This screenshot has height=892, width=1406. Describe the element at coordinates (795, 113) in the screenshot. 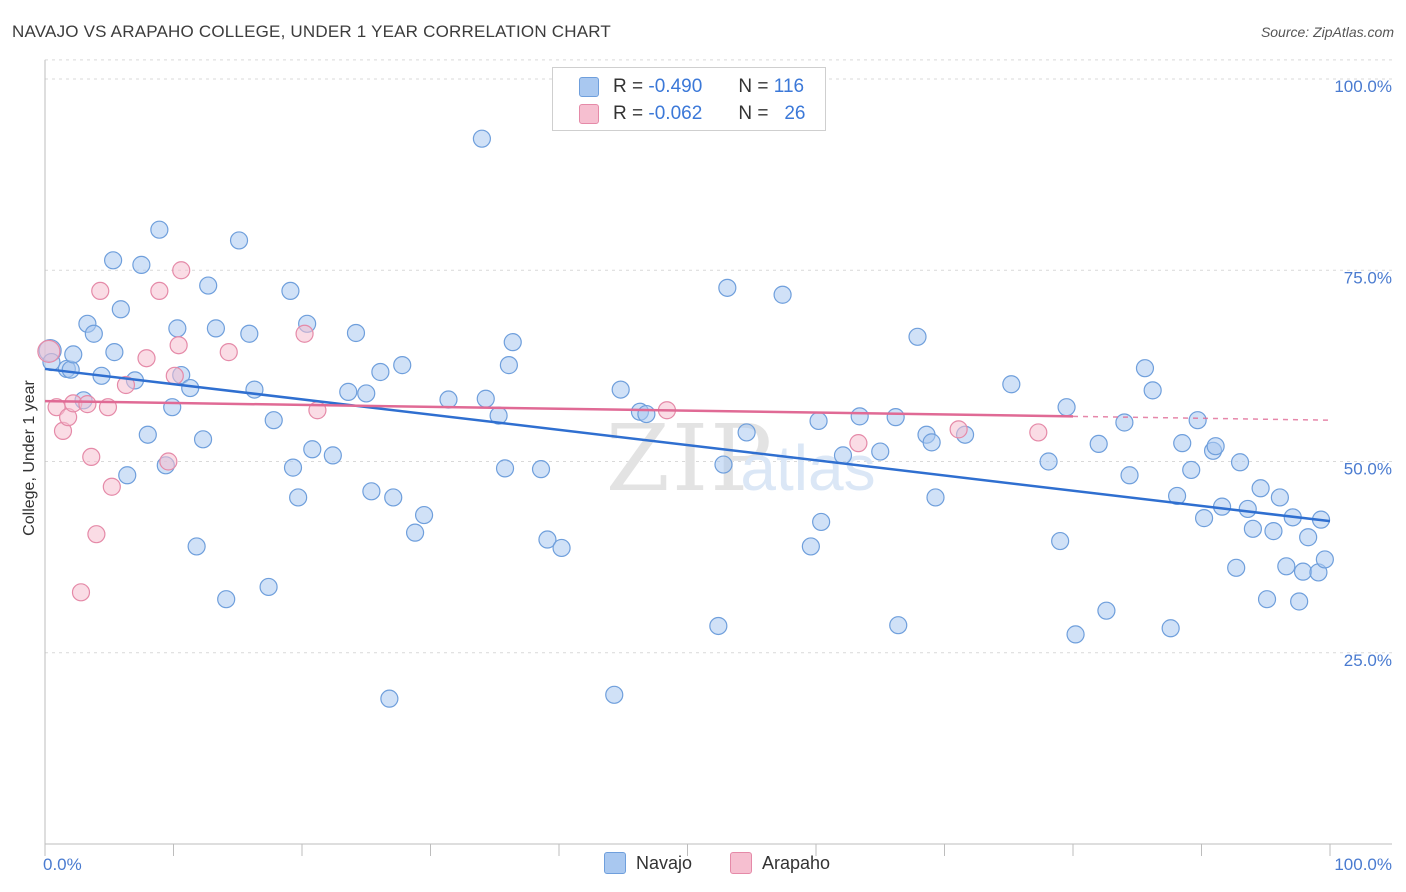

I see `n-value: 26` at that location.